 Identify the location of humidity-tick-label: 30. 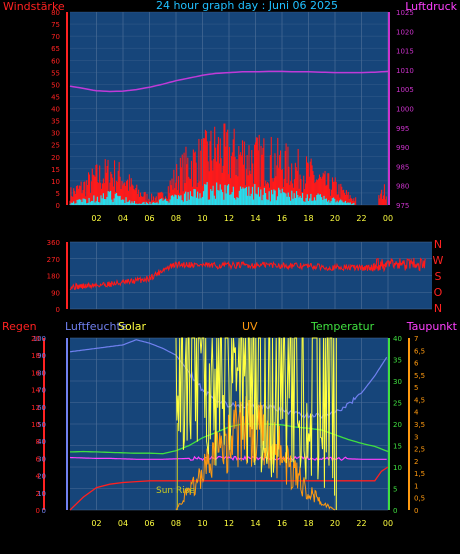
(41, 459).